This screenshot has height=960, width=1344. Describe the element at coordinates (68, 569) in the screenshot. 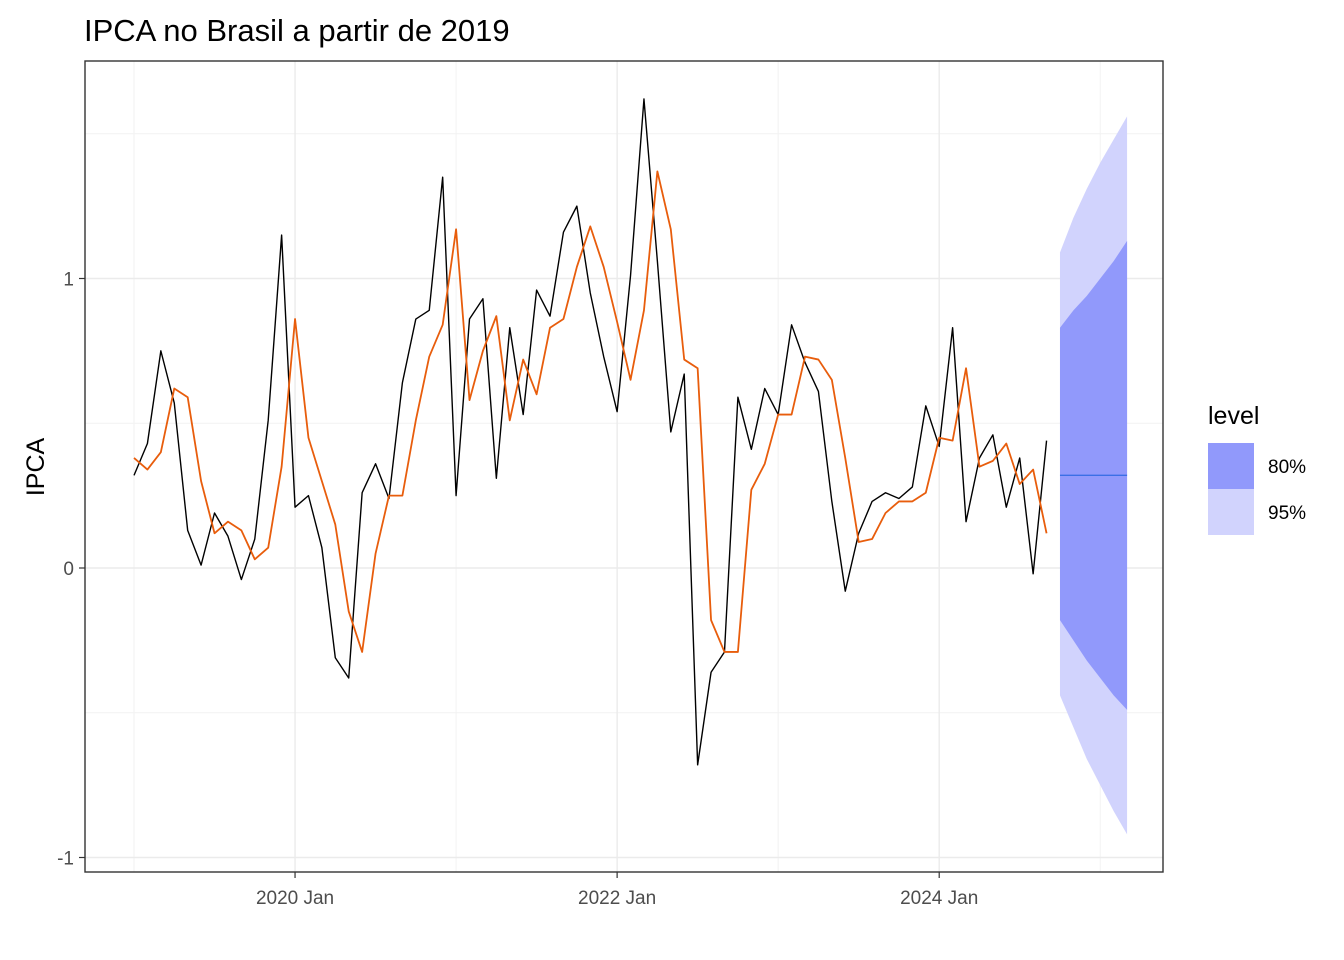

I see `y-tick-label: 0` at that location.